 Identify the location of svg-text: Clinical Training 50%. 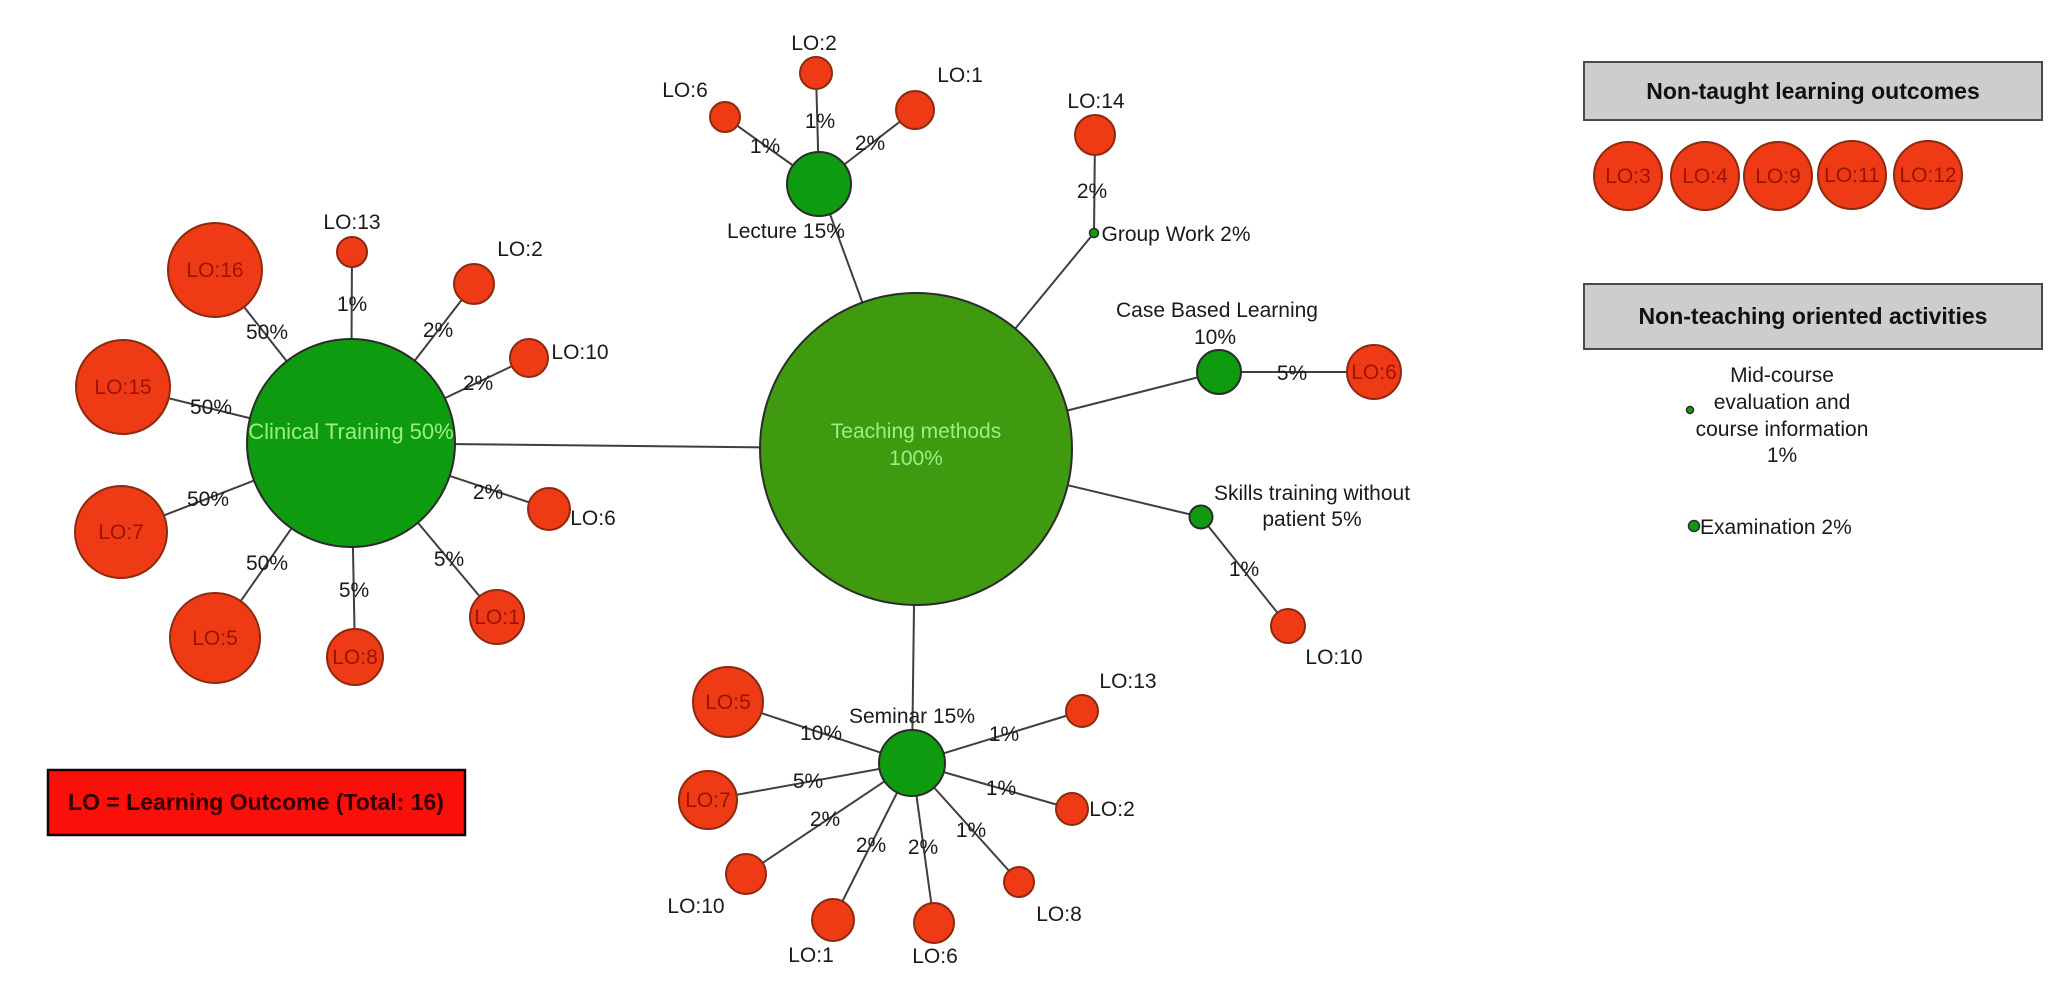
(350, 431).